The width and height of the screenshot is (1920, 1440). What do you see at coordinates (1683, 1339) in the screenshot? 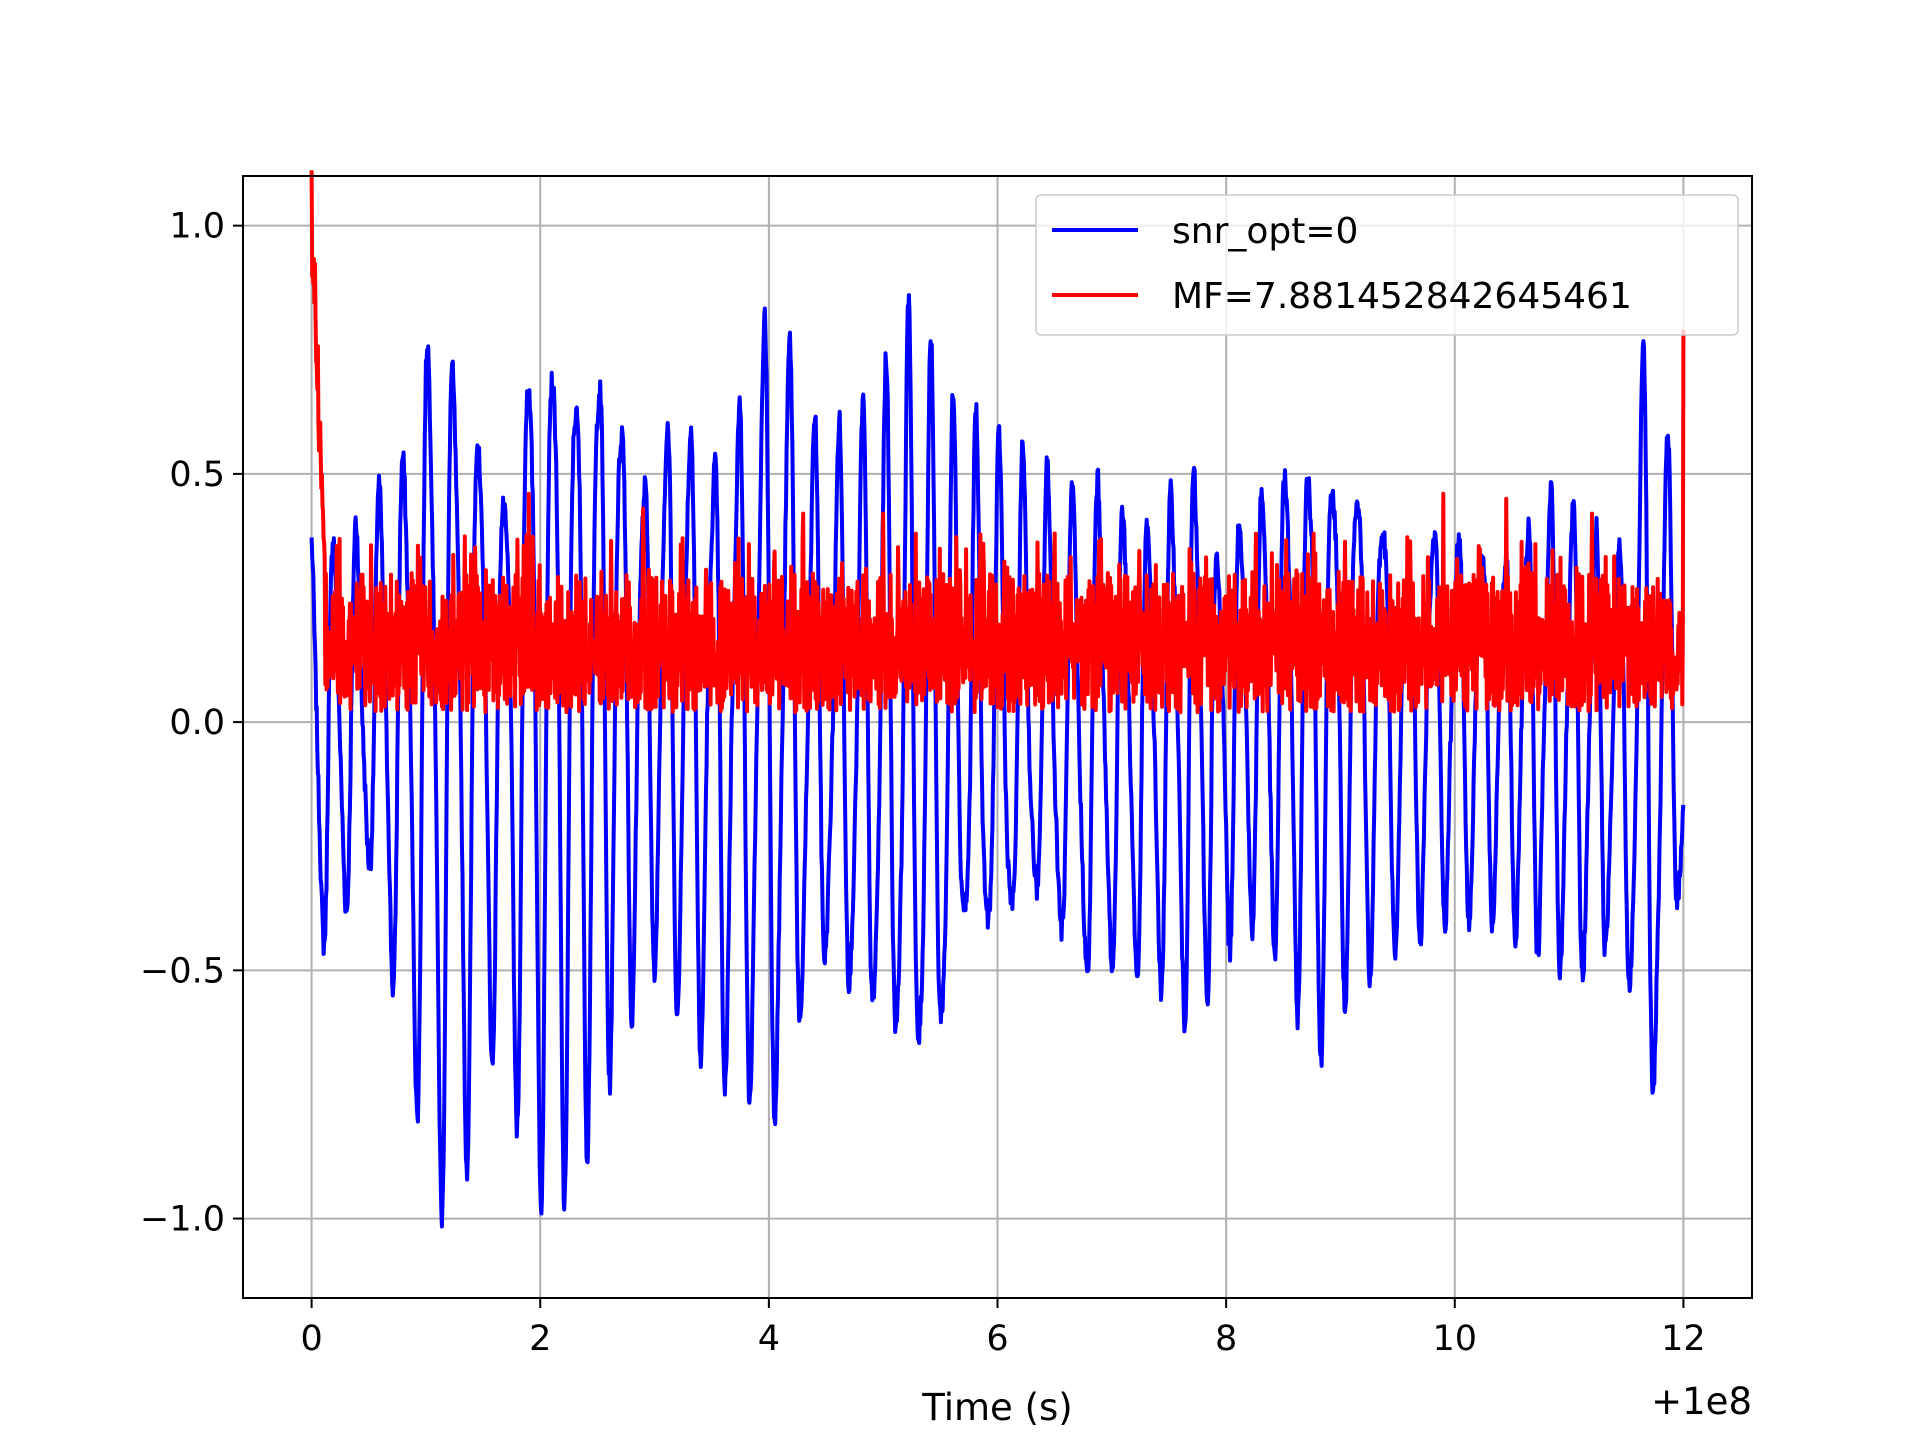
I see `x-tick-label: 12` at bounding box center [1683, 1339].